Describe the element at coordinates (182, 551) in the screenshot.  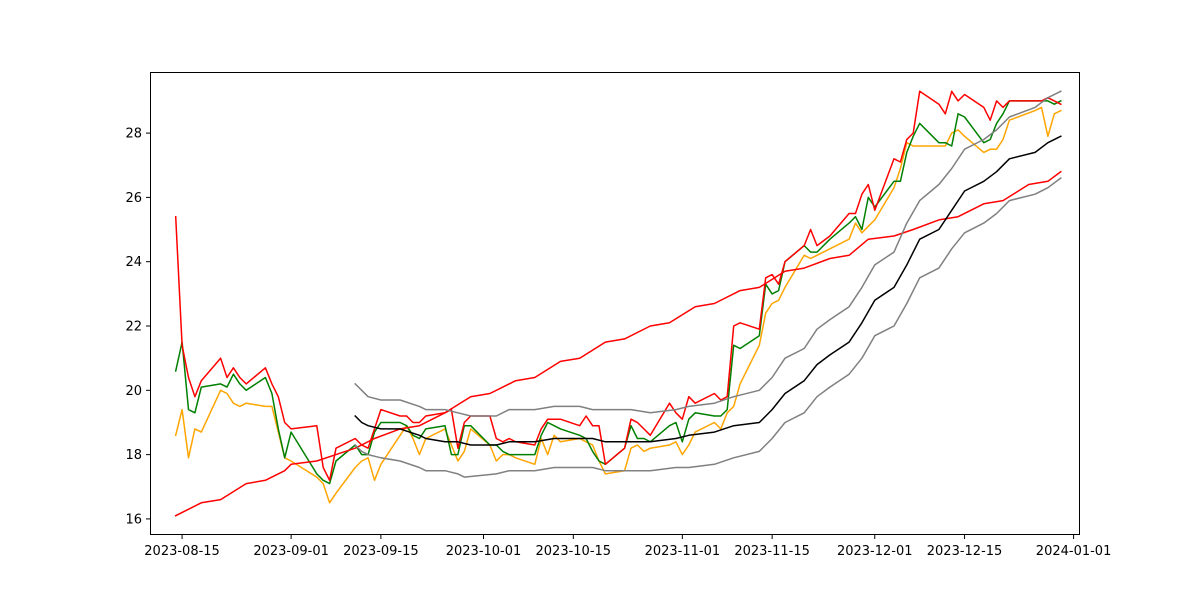
I see `x-tick-label: 2023-08-15` at that location.